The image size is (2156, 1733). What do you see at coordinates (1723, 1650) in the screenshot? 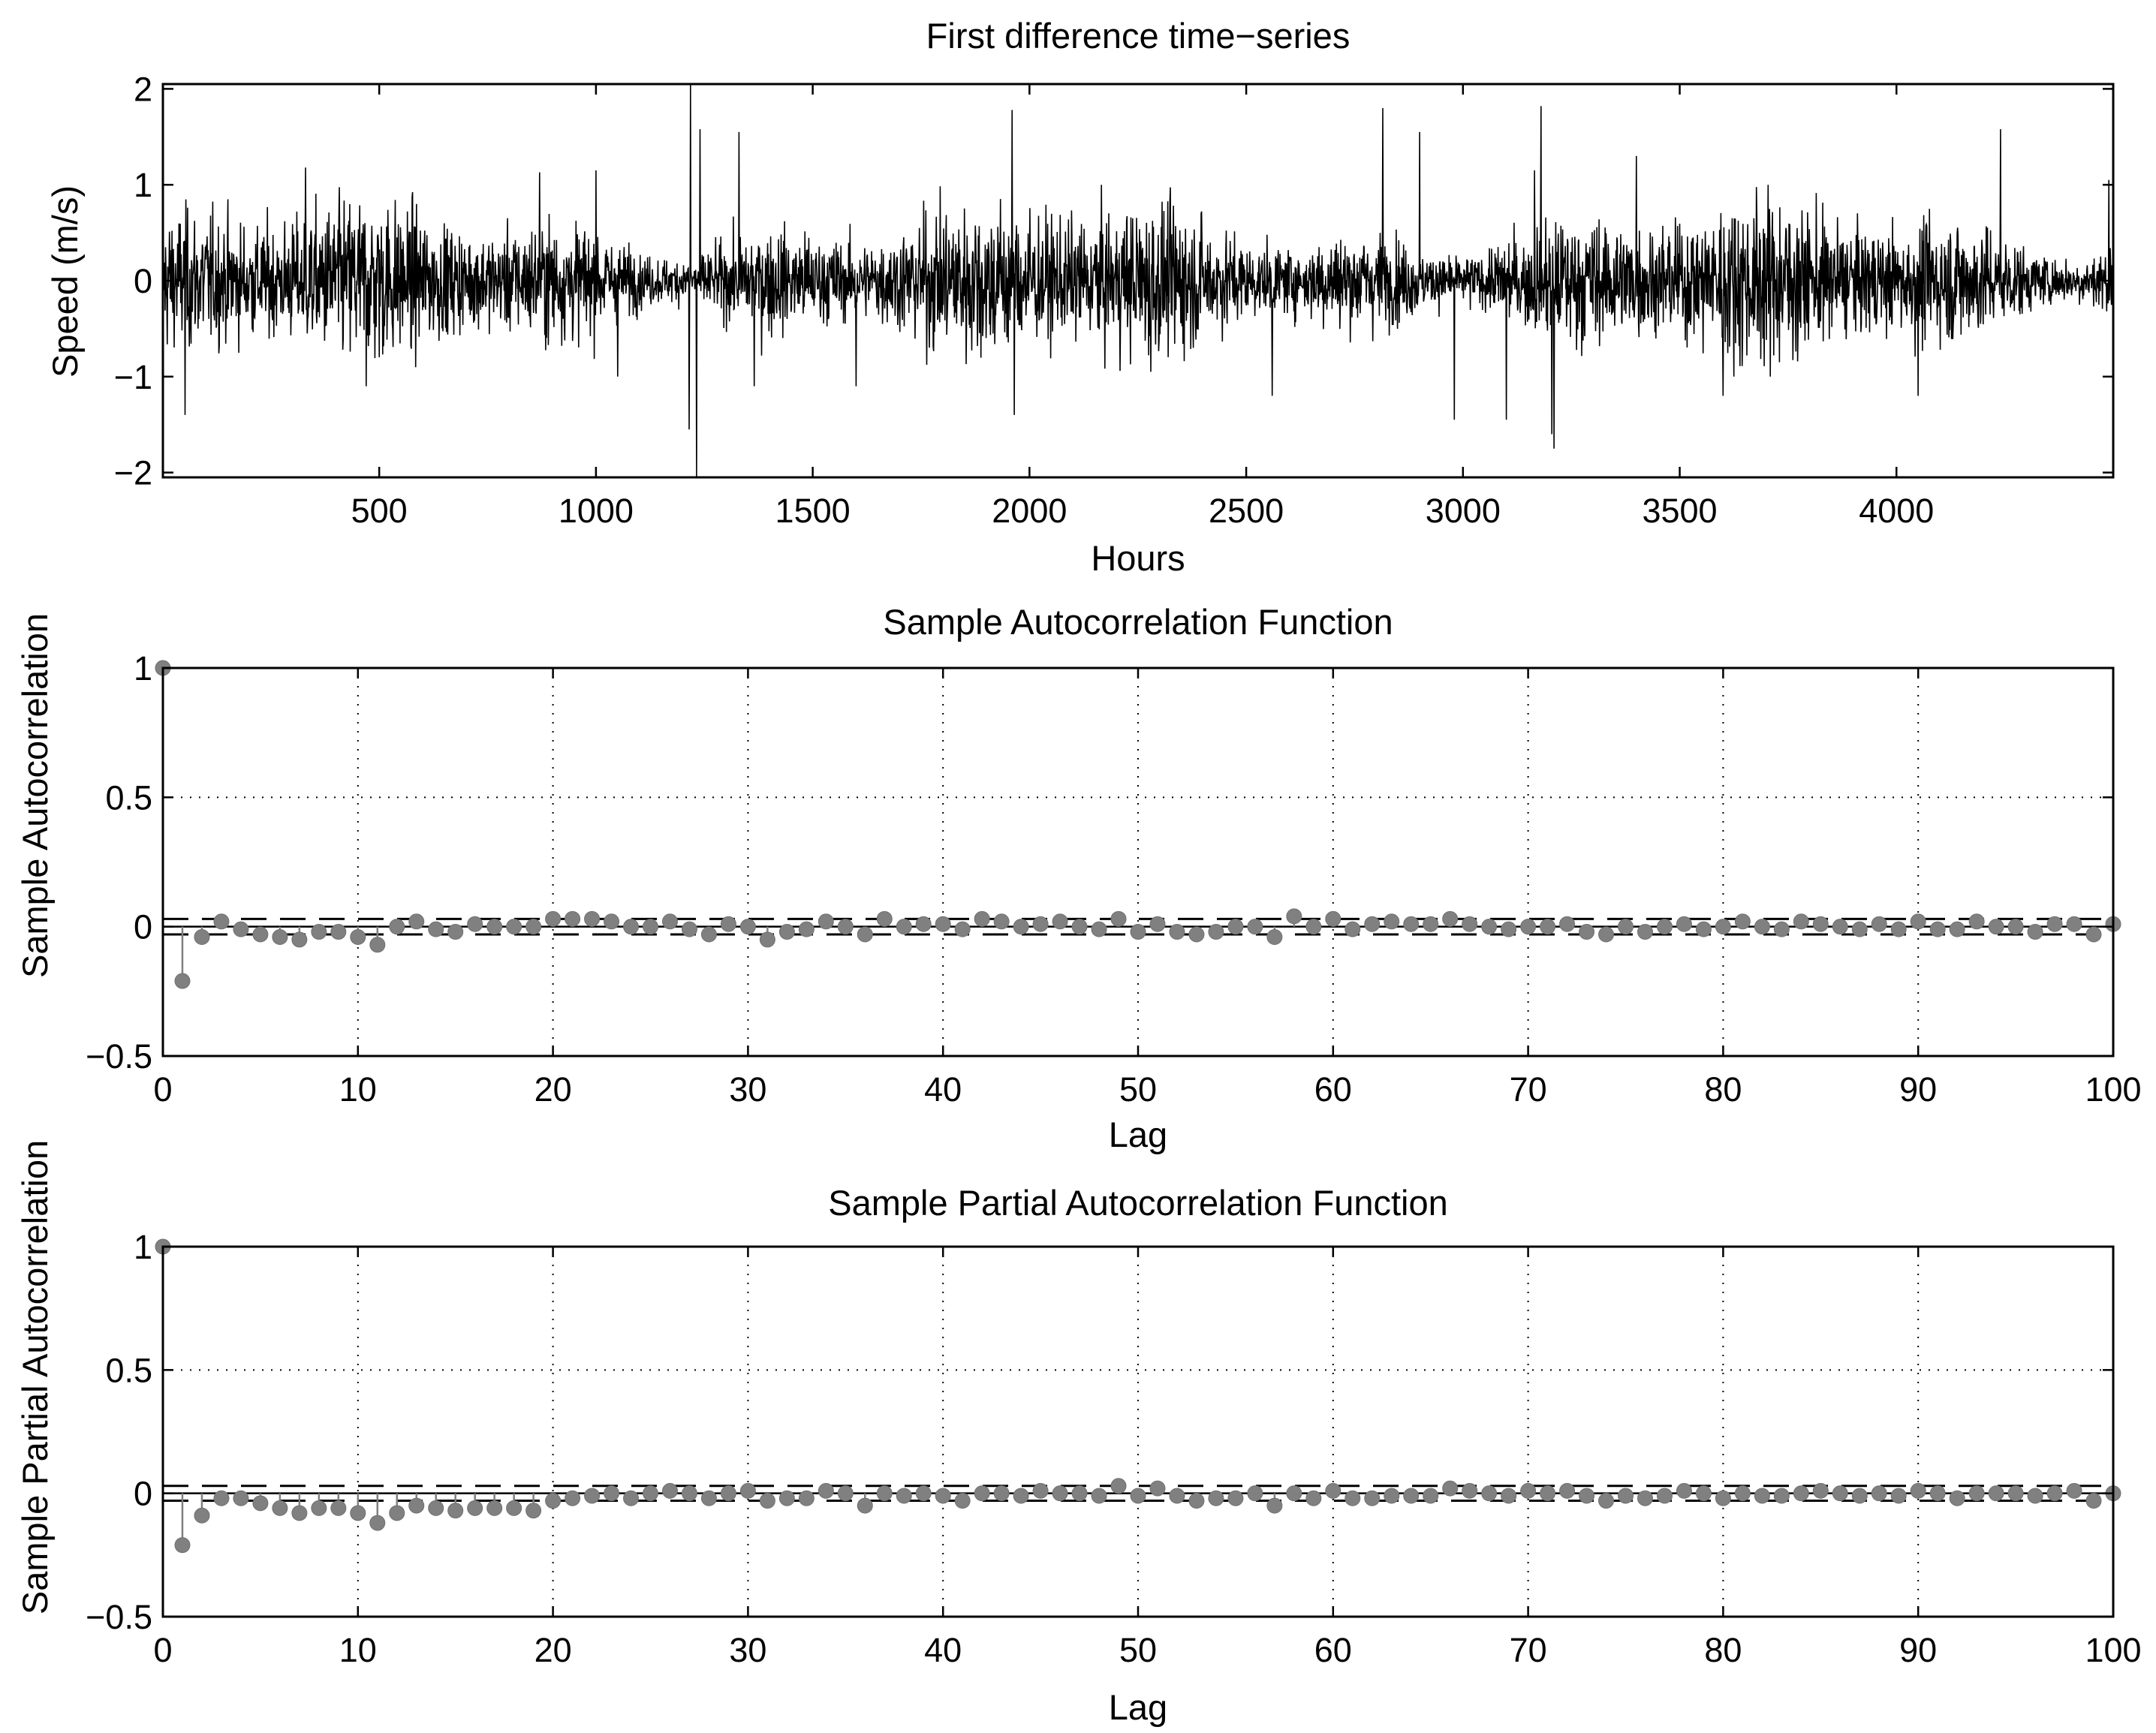
I see `x-tick-label: 80` at bounding box center [1723, 1650].